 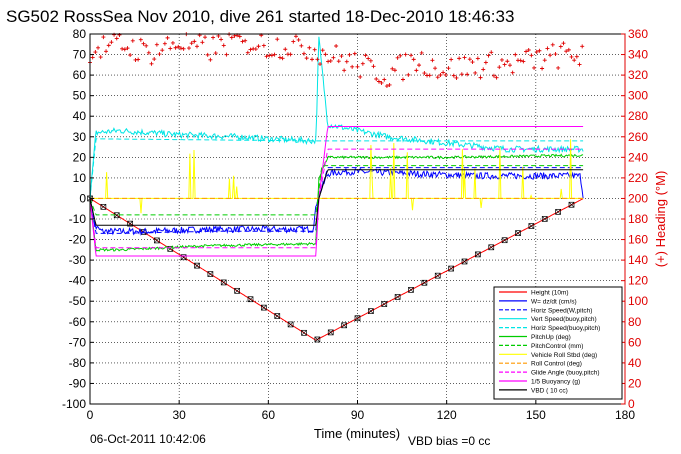 I want to click on x-tick-label: 30, so click(x=179, y=415).